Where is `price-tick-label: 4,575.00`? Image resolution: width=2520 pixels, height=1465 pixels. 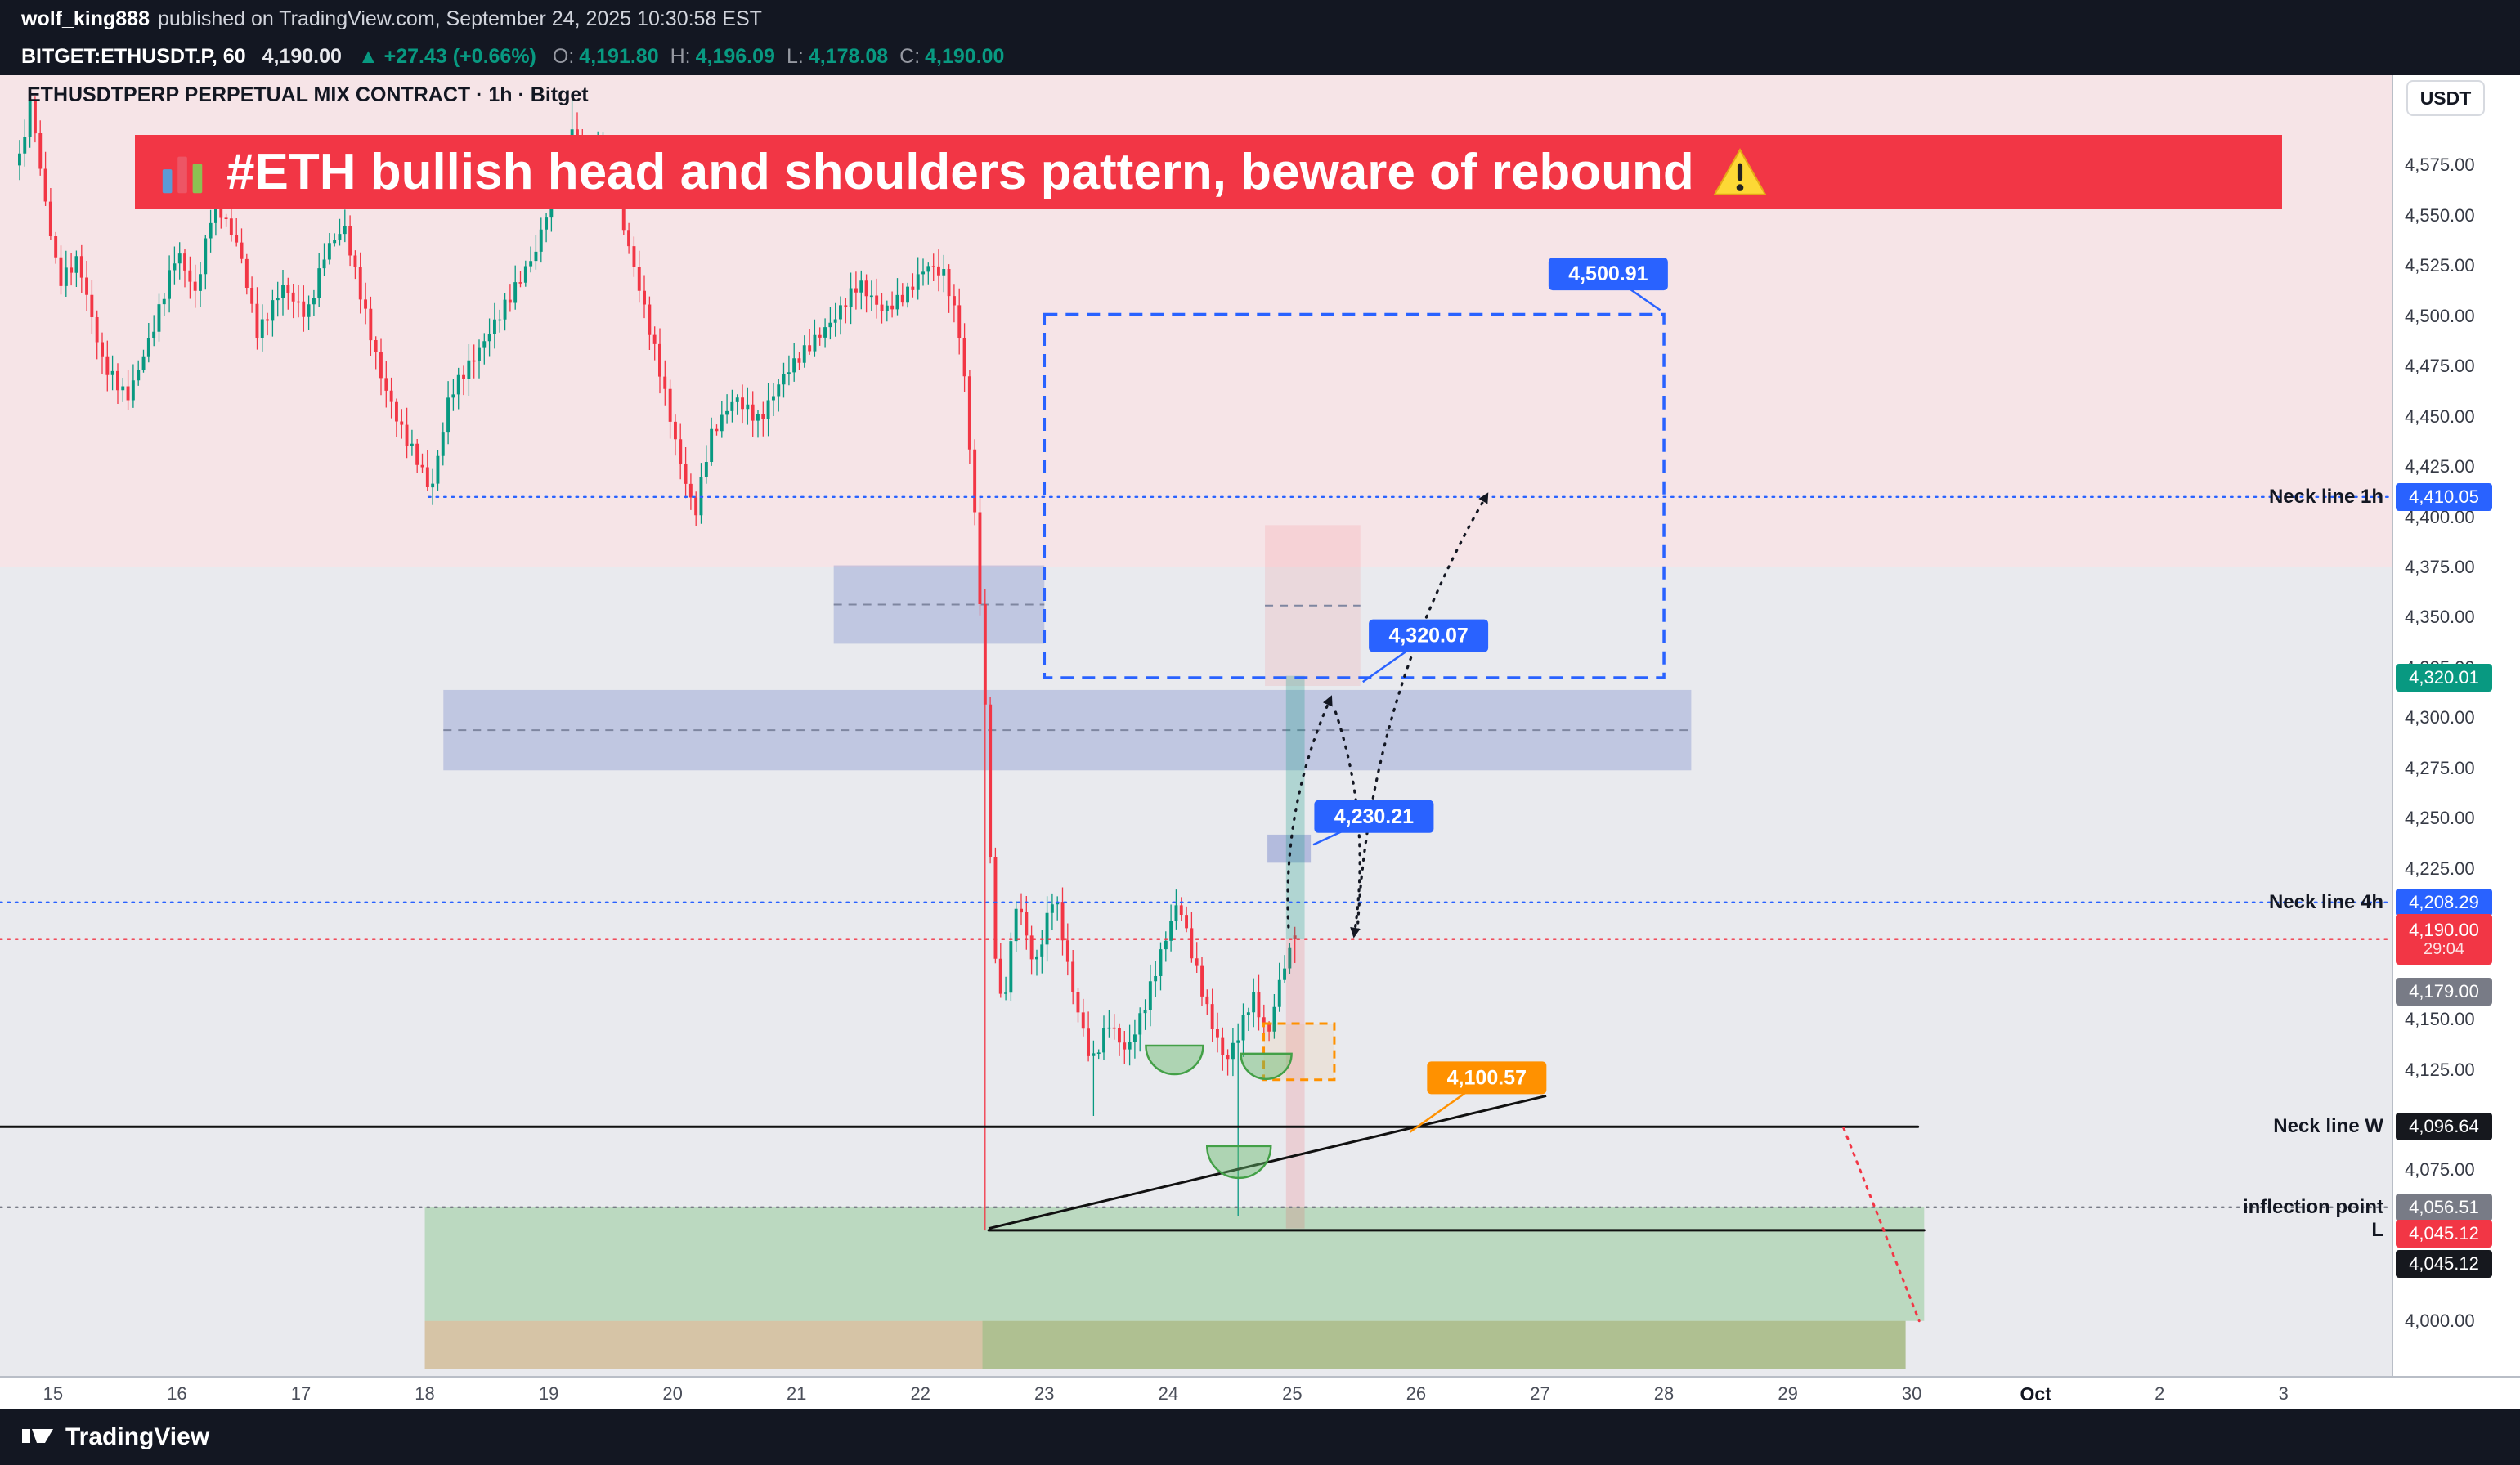 price-tick-label: 4,575.00 is located at coordinates (2440, 165).